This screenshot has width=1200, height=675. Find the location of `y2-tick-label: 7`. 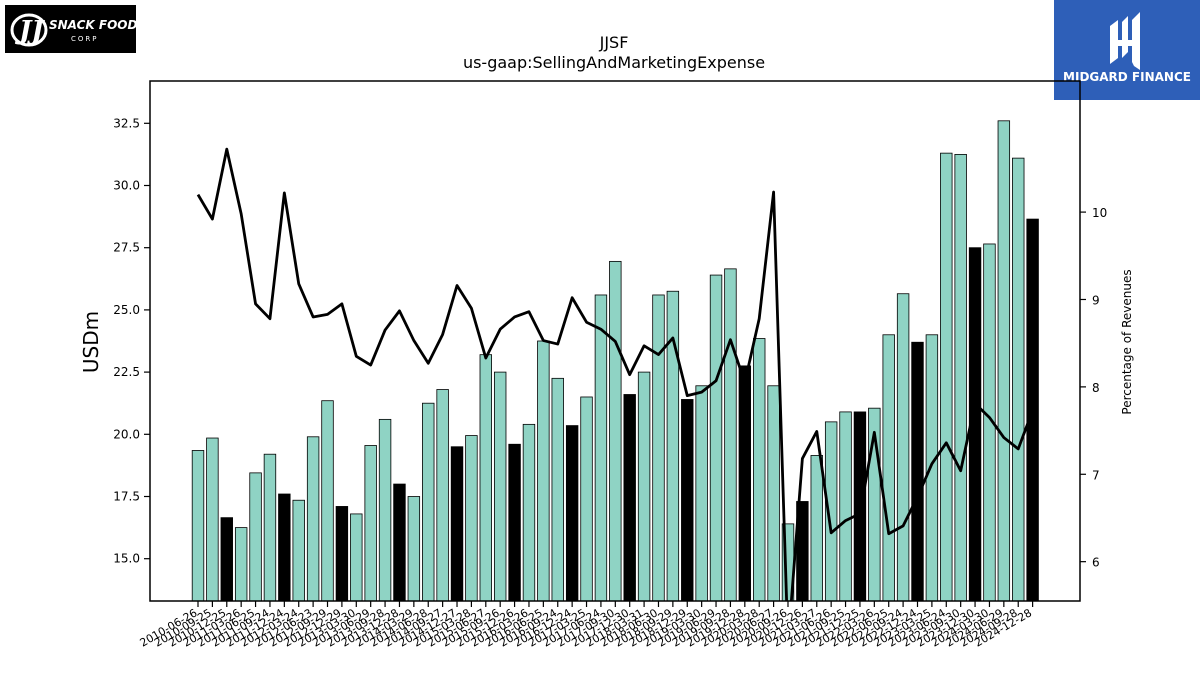

y2-tick-label: 7 is located at coordinates (1096, 475).